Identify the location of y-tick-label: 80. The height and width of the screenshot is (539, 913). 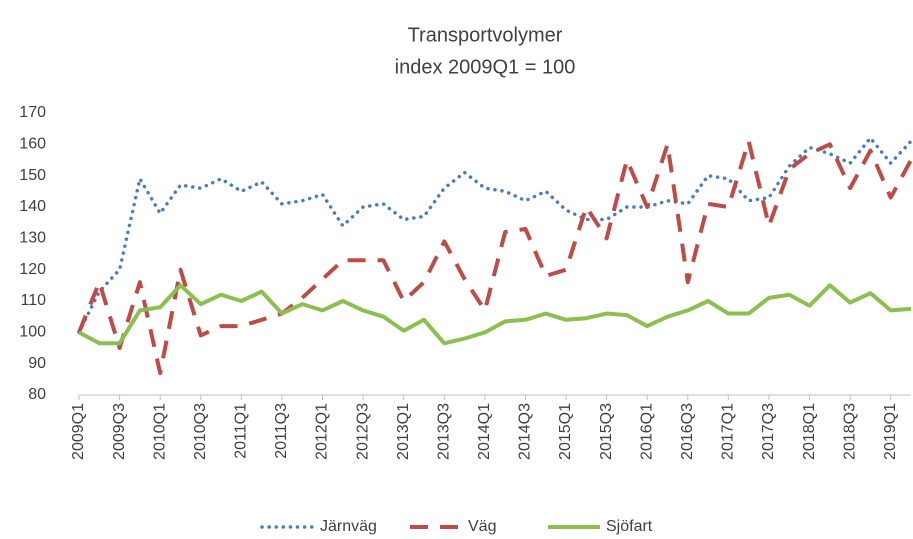
(37, 394).